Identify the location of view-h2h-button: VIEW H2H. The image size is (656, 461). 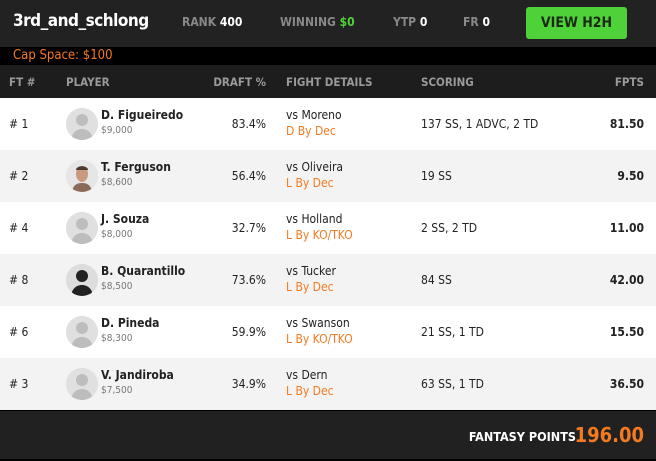
(576, 23).